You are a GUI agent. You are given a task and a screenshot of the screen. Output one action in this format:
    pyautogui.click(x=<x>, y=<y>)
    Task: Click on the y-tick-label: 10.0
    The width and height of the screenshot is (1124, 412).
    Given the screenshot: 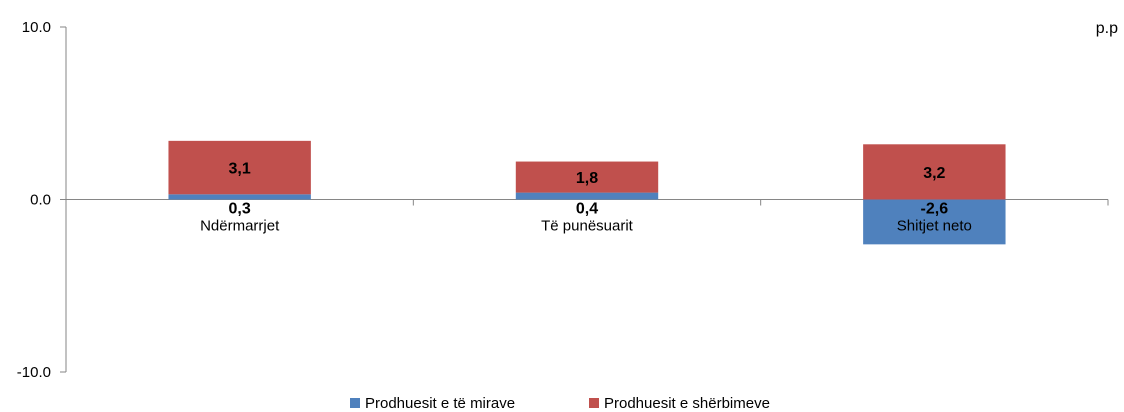 What is the action you would take?
    pyautogui.click(x=36, y=27)
    